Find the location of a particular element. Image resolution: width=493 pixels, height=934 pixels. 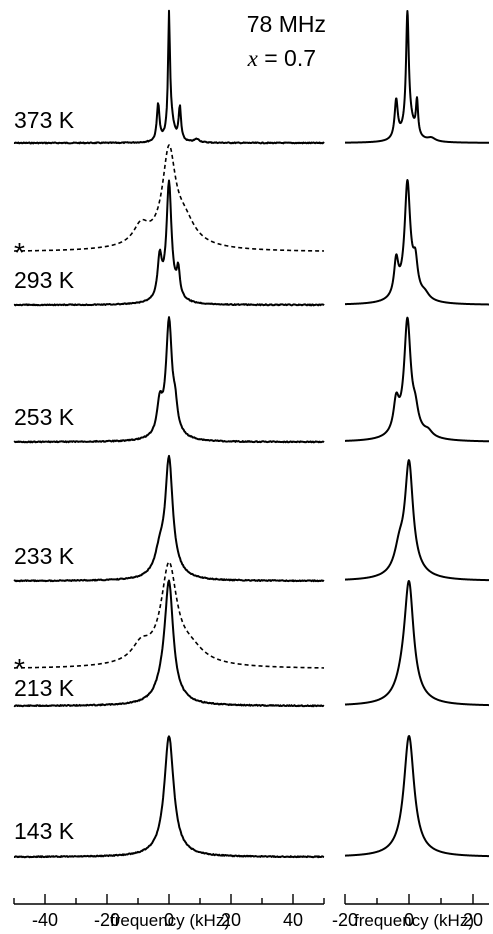

temperature-label: 373 K is located at coordinates (44, 120).